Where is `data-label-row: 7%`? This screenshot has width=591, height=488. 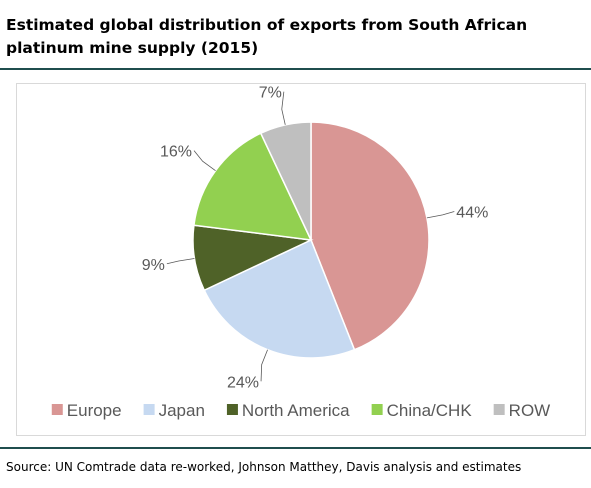 data-label-row: 7% is located at coordinates (270, 93).